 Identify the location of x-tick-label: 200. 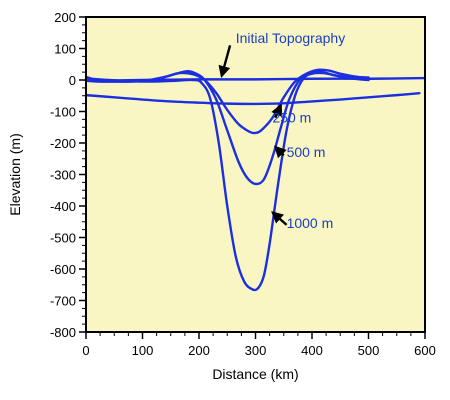
(199, 350).